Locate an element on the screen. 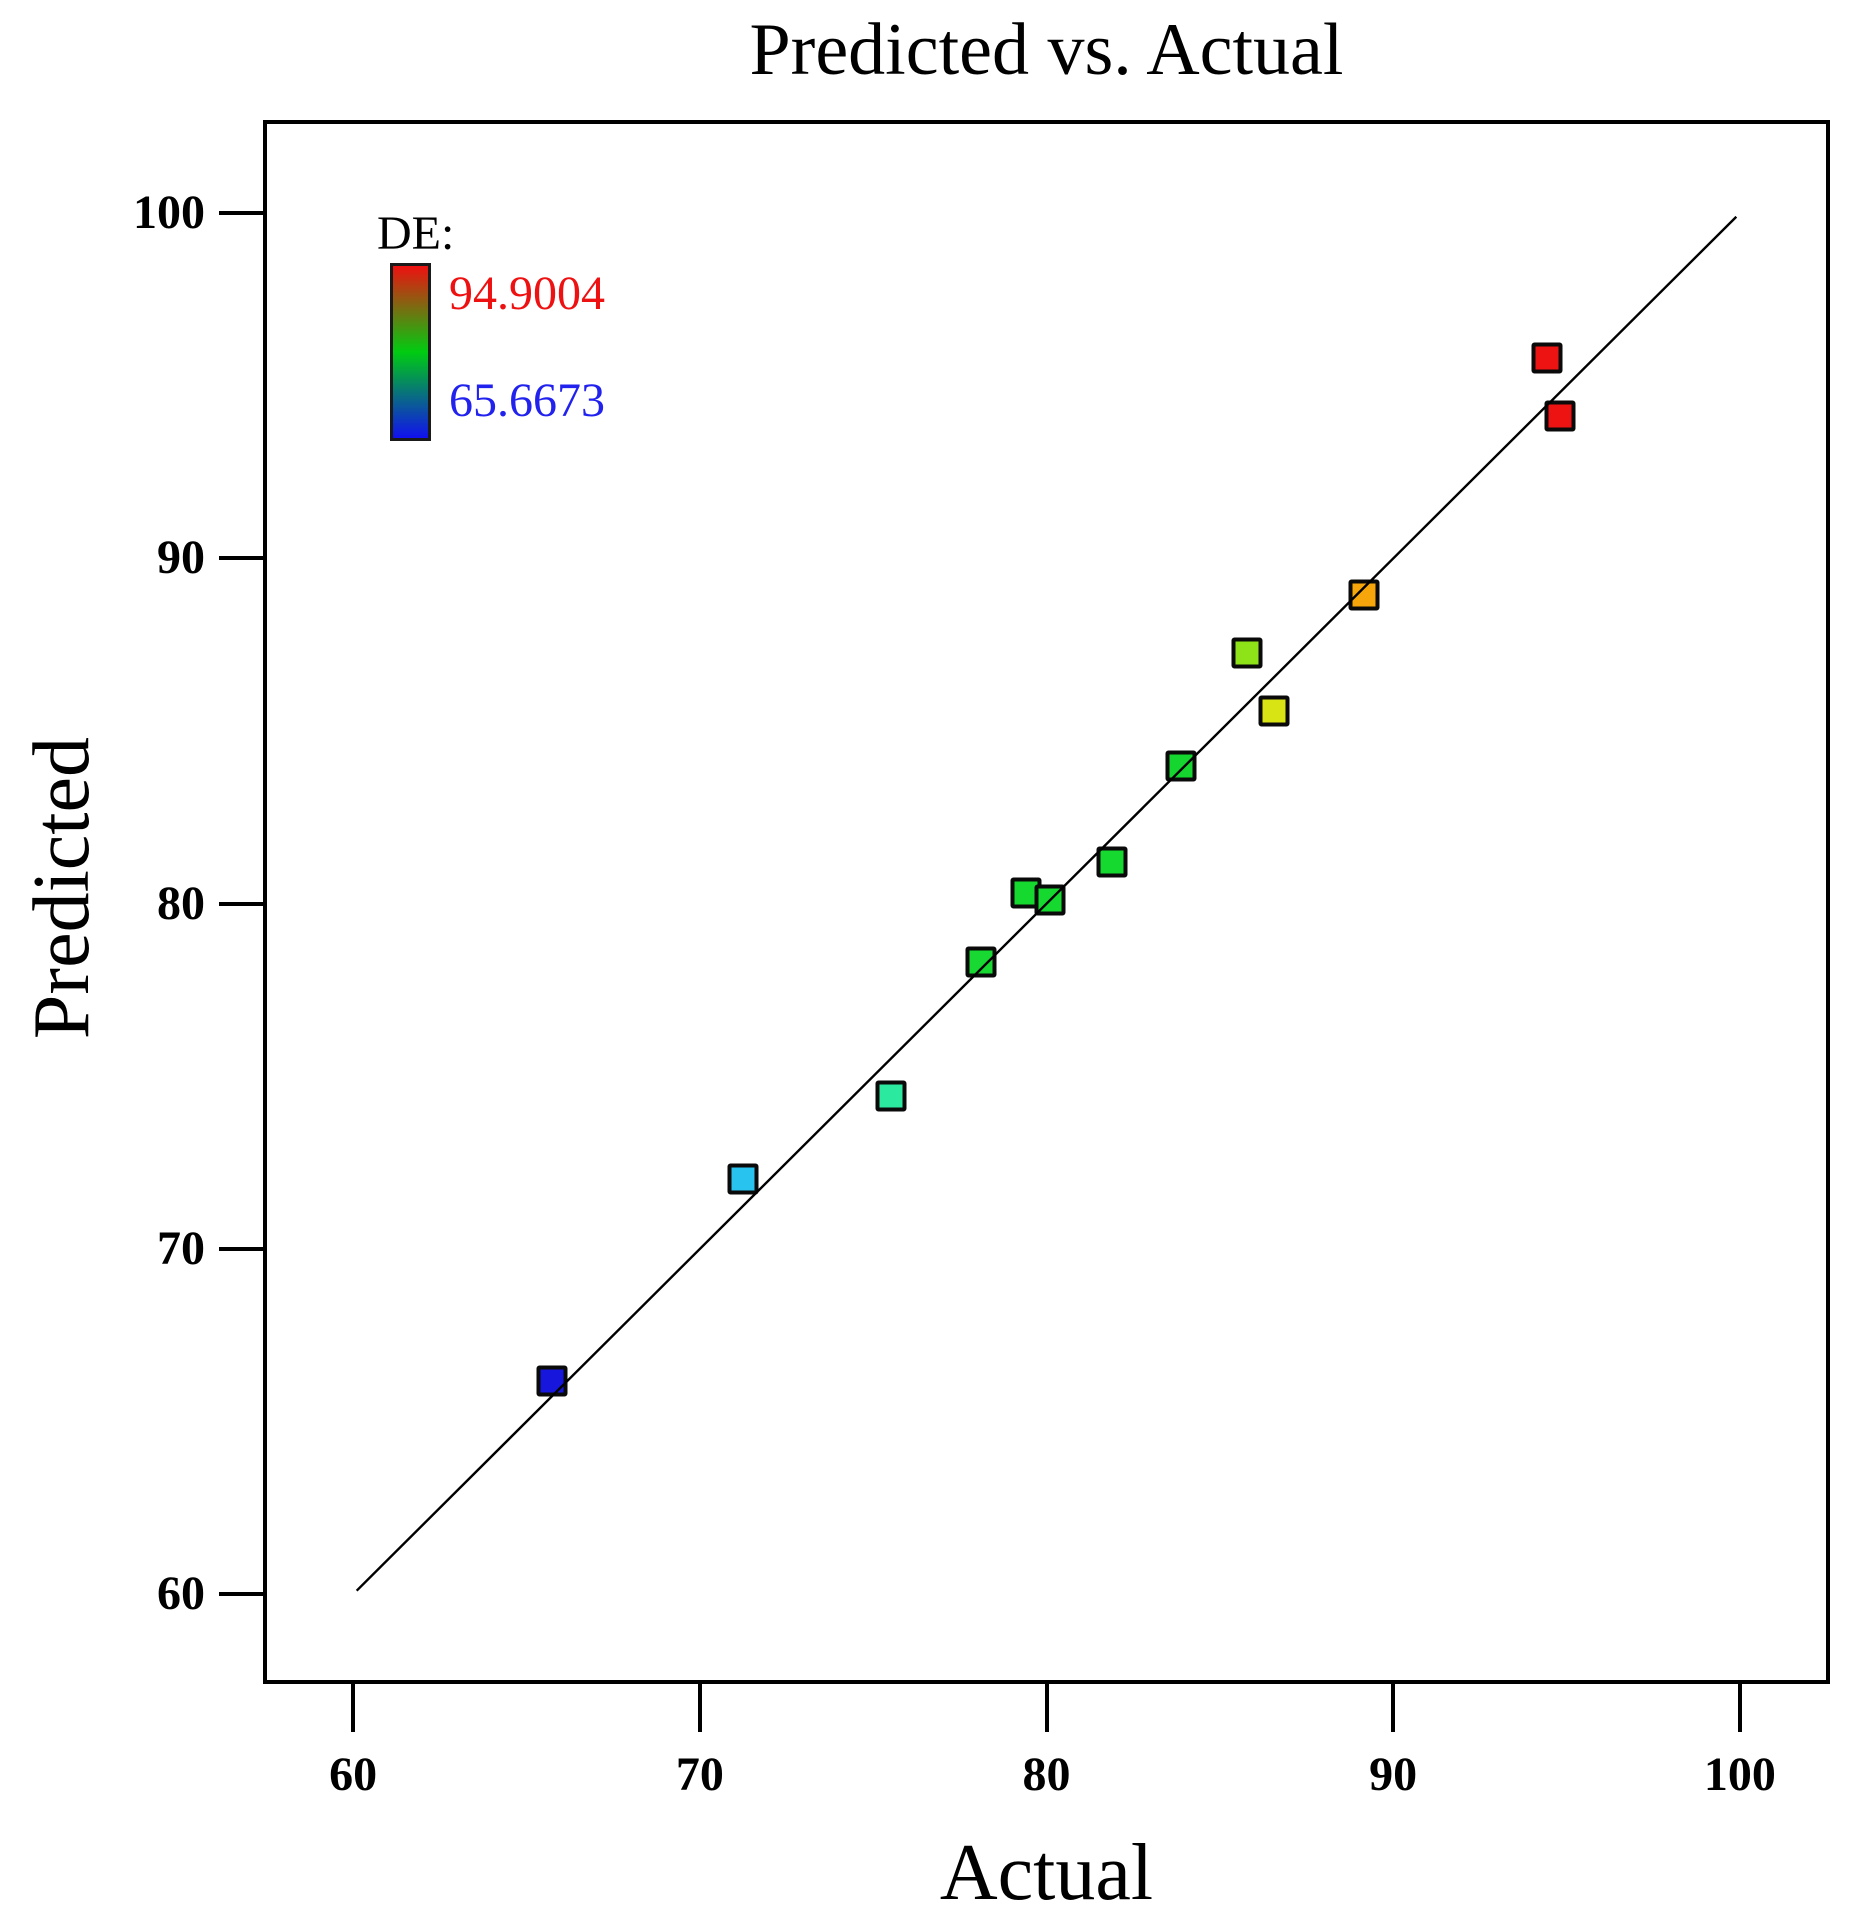 The image size is (1860, 1930). x-tick-label: 70 is located at coordinates (699, 1774).